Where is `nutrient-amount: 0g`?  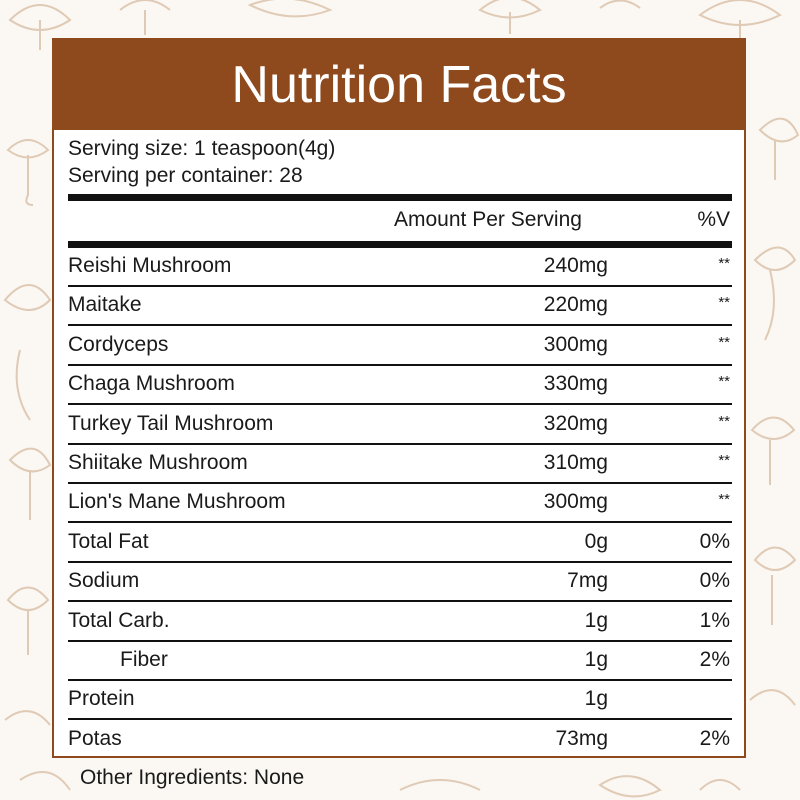
nutrient-amount: 0g is located at coordinates (596, 541).